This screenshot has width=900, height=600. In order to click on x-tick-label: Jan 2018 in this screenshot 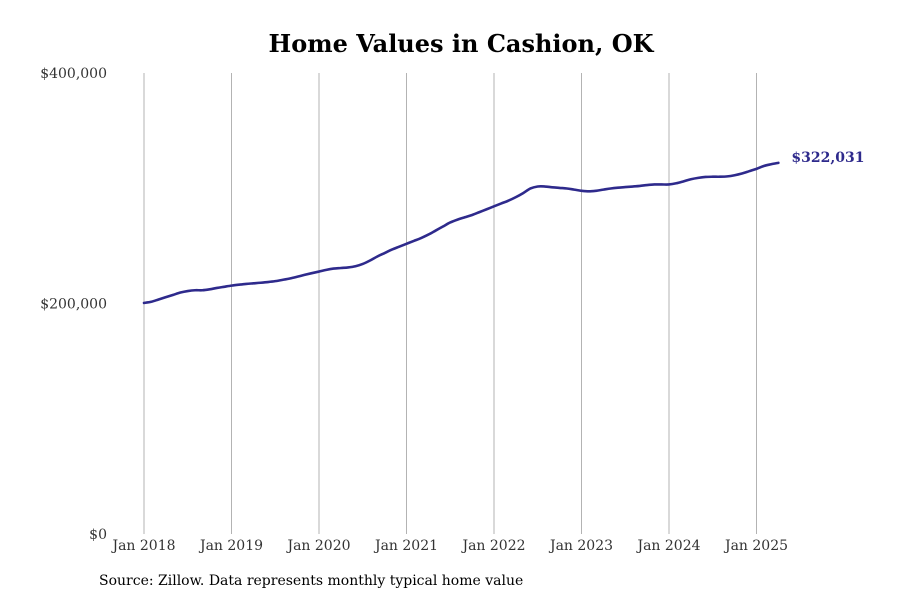, I will do `click(142, 546)`.